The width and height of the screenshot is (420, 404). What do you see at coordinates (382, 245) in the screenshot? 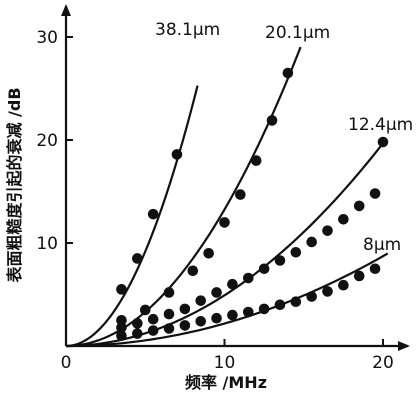
I see `series-label: 8μm` at bounding box center [382, 245].